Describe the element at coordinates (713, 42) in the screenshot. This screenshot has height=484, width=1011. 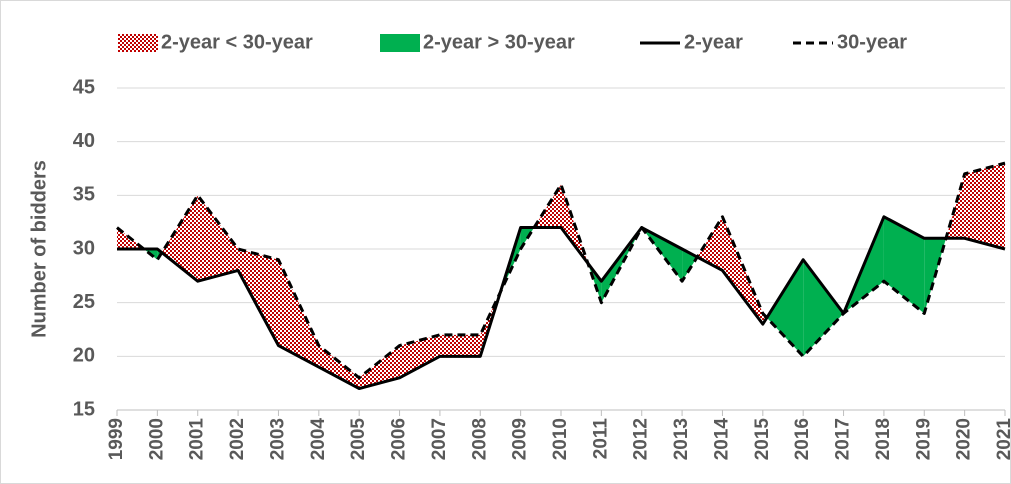
I see `legend-label: 2-year` at that location.